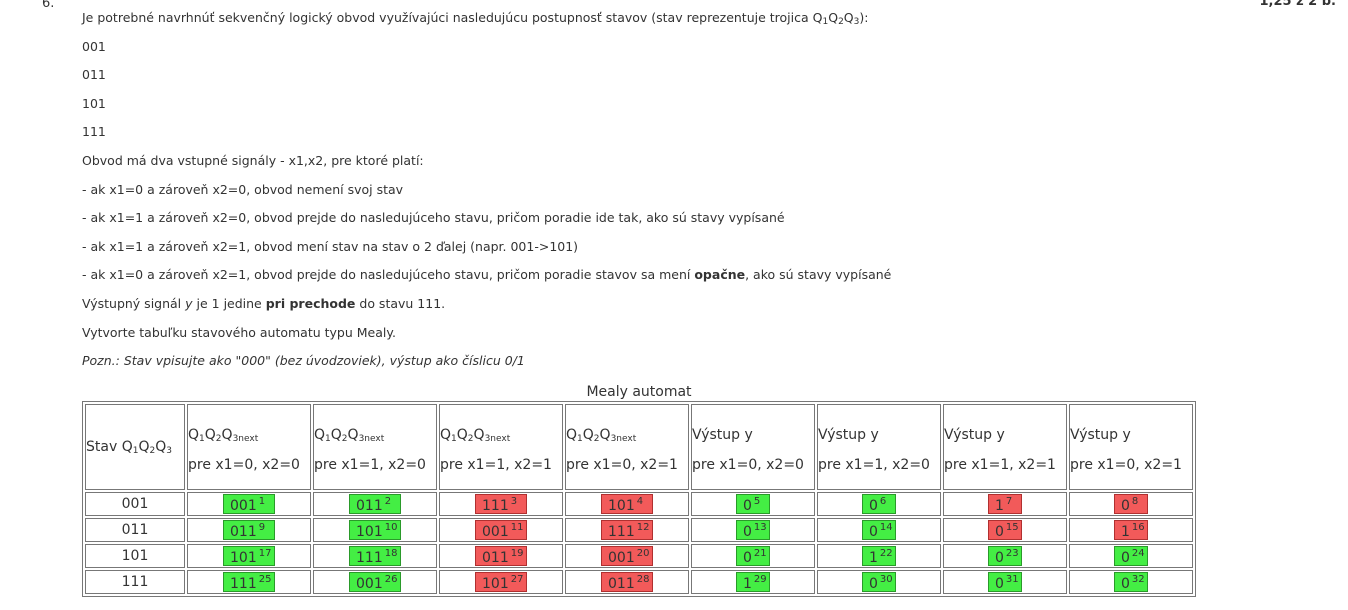  Describe the element at coordinates (1012, 553) in the screenshot. I see `answer-index: 23` at that location.